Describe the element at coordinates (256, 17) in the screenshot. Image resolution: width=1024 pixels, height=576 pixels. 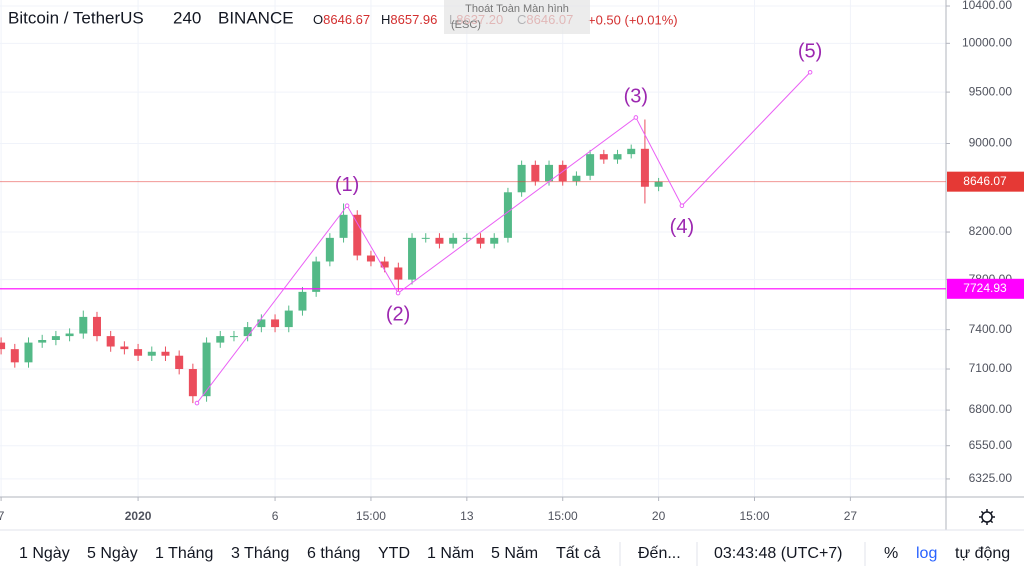
I see `exchange: BINANCE` at that location.